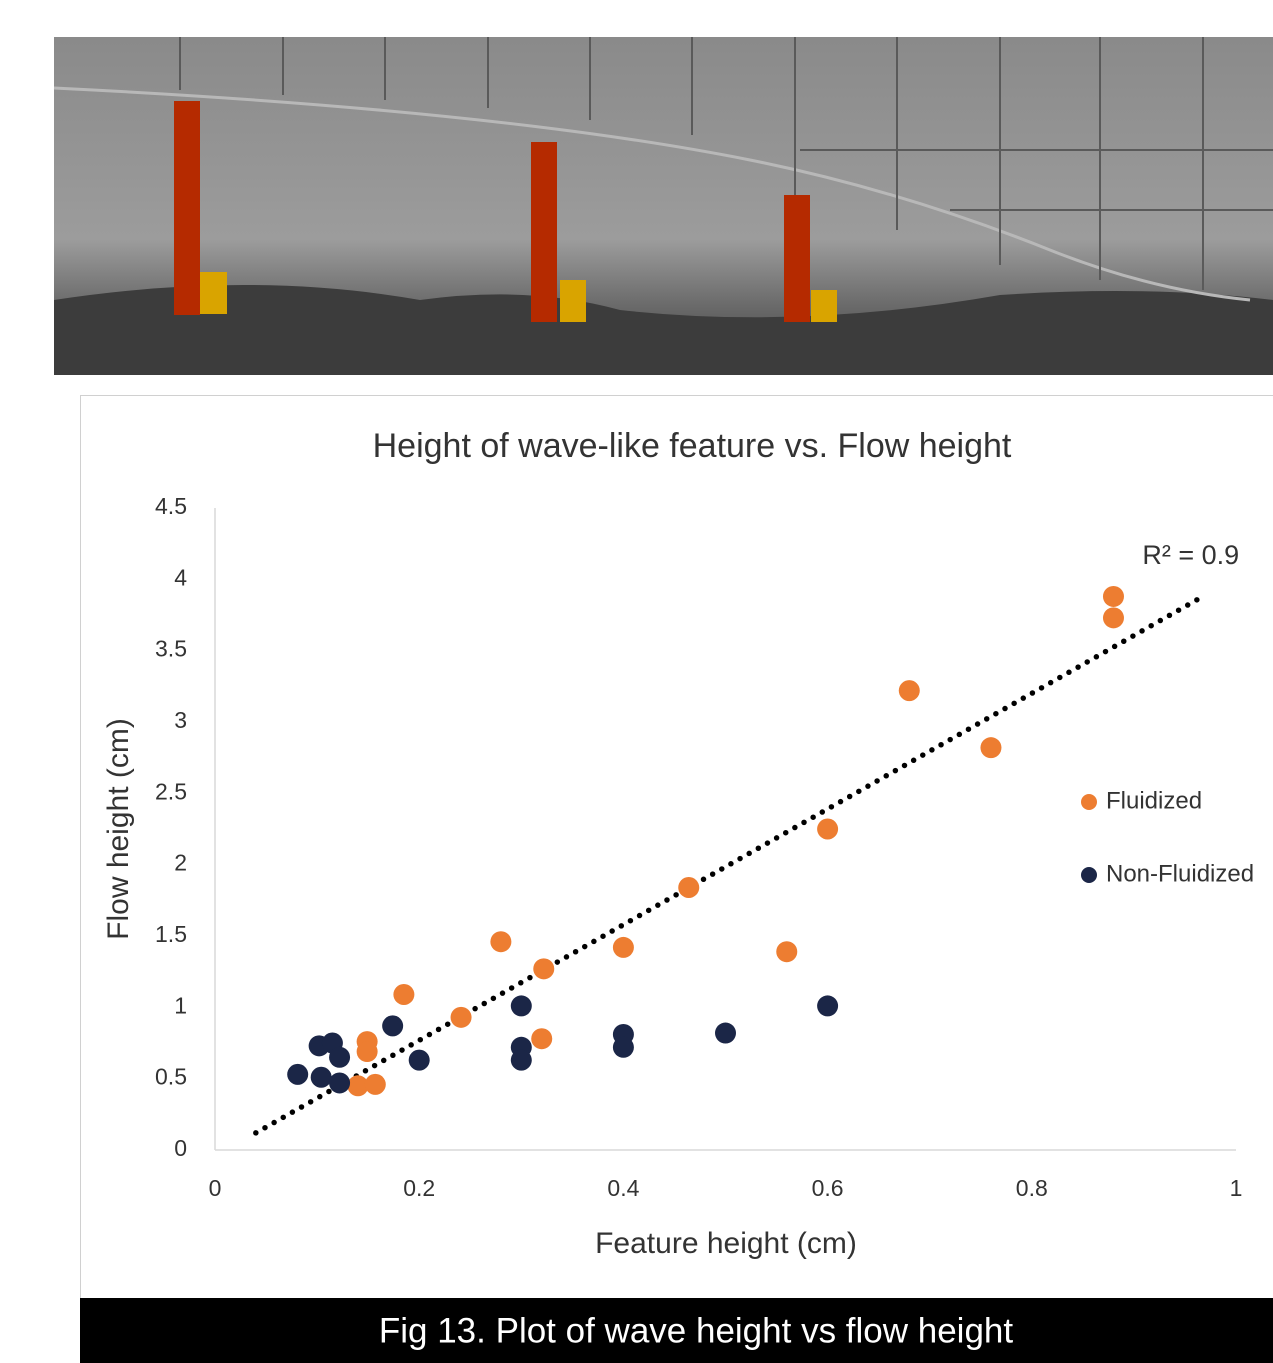  I want to click on trendline-label: R² = 0.9, so click(1190, 555).